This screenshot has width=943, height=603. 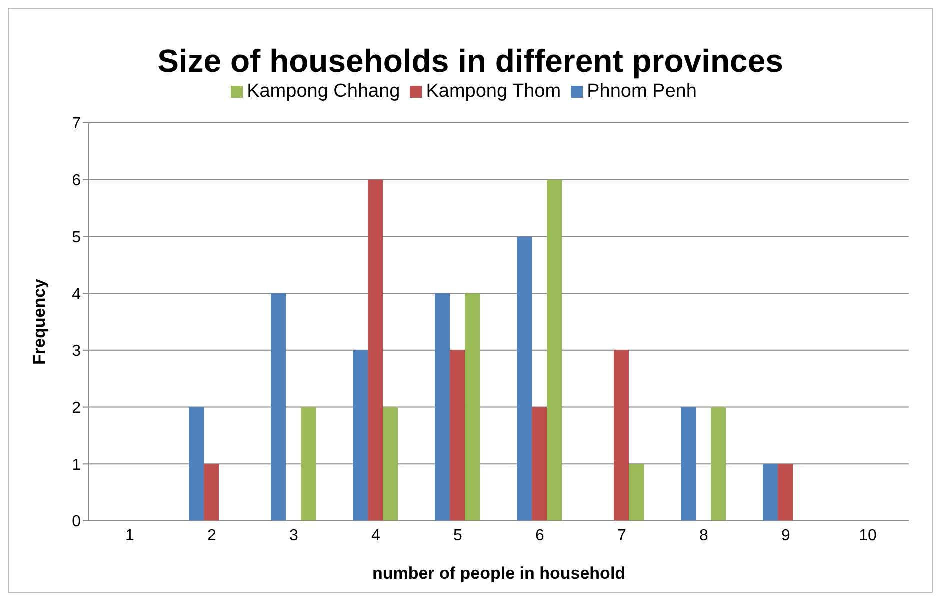 What do you see at coordinates (499, 573) in the screenshot?
I see `x-axis-title: number of people in household` at bounding box center [499, 573].